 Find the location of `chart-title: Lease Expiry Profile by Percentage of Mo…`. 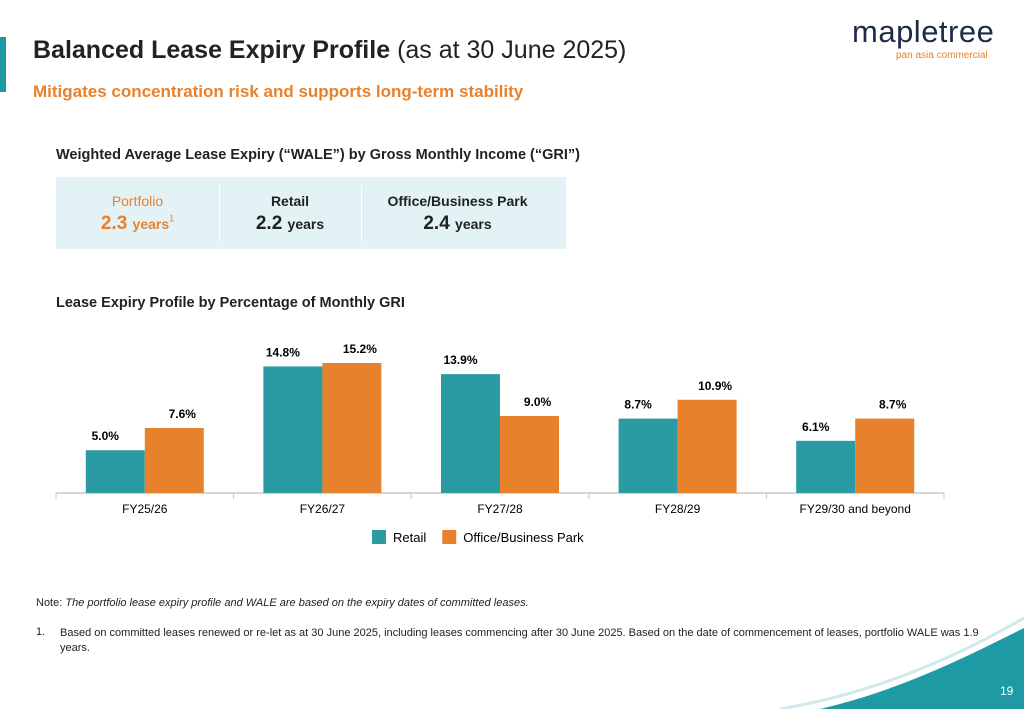

chart-title: Lease Expiry Profile by Percentage of Mo… is located at coordinates (230, 303).